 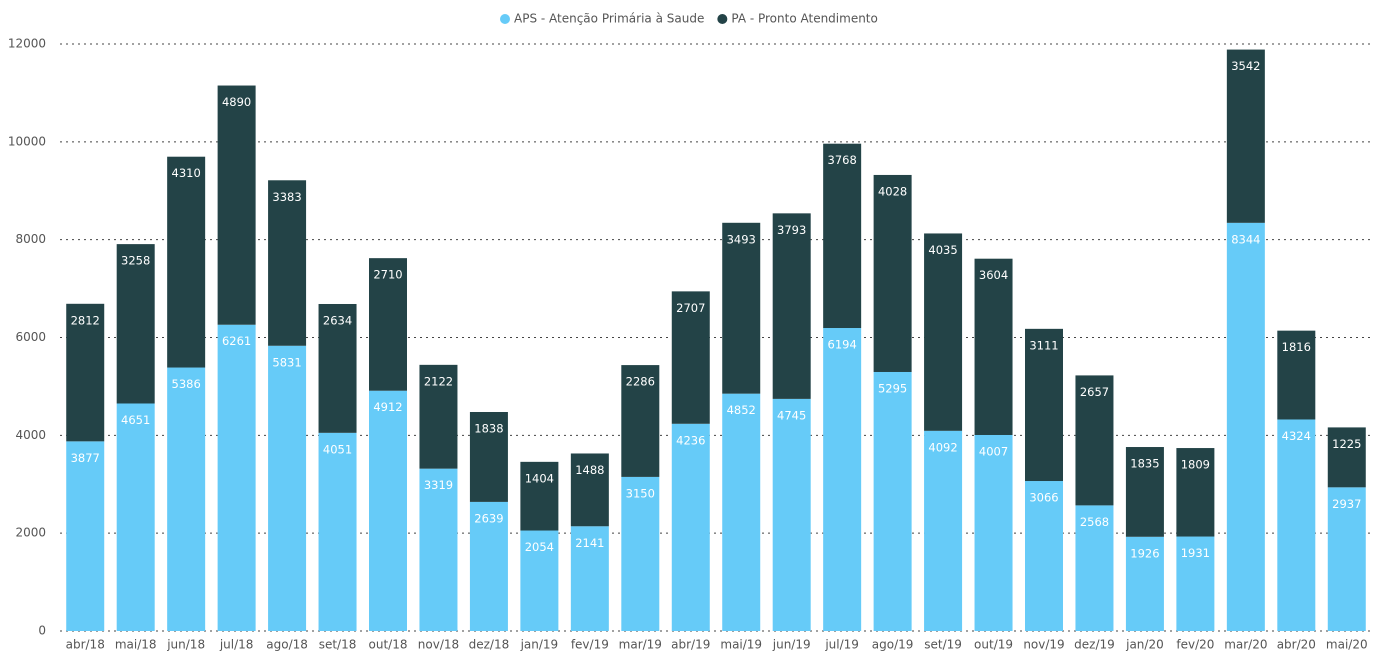 What do you see at coordinates (993, 644) in the screenshot?
I see `x-tick-label: out/19` at bounding box center [993, 644].